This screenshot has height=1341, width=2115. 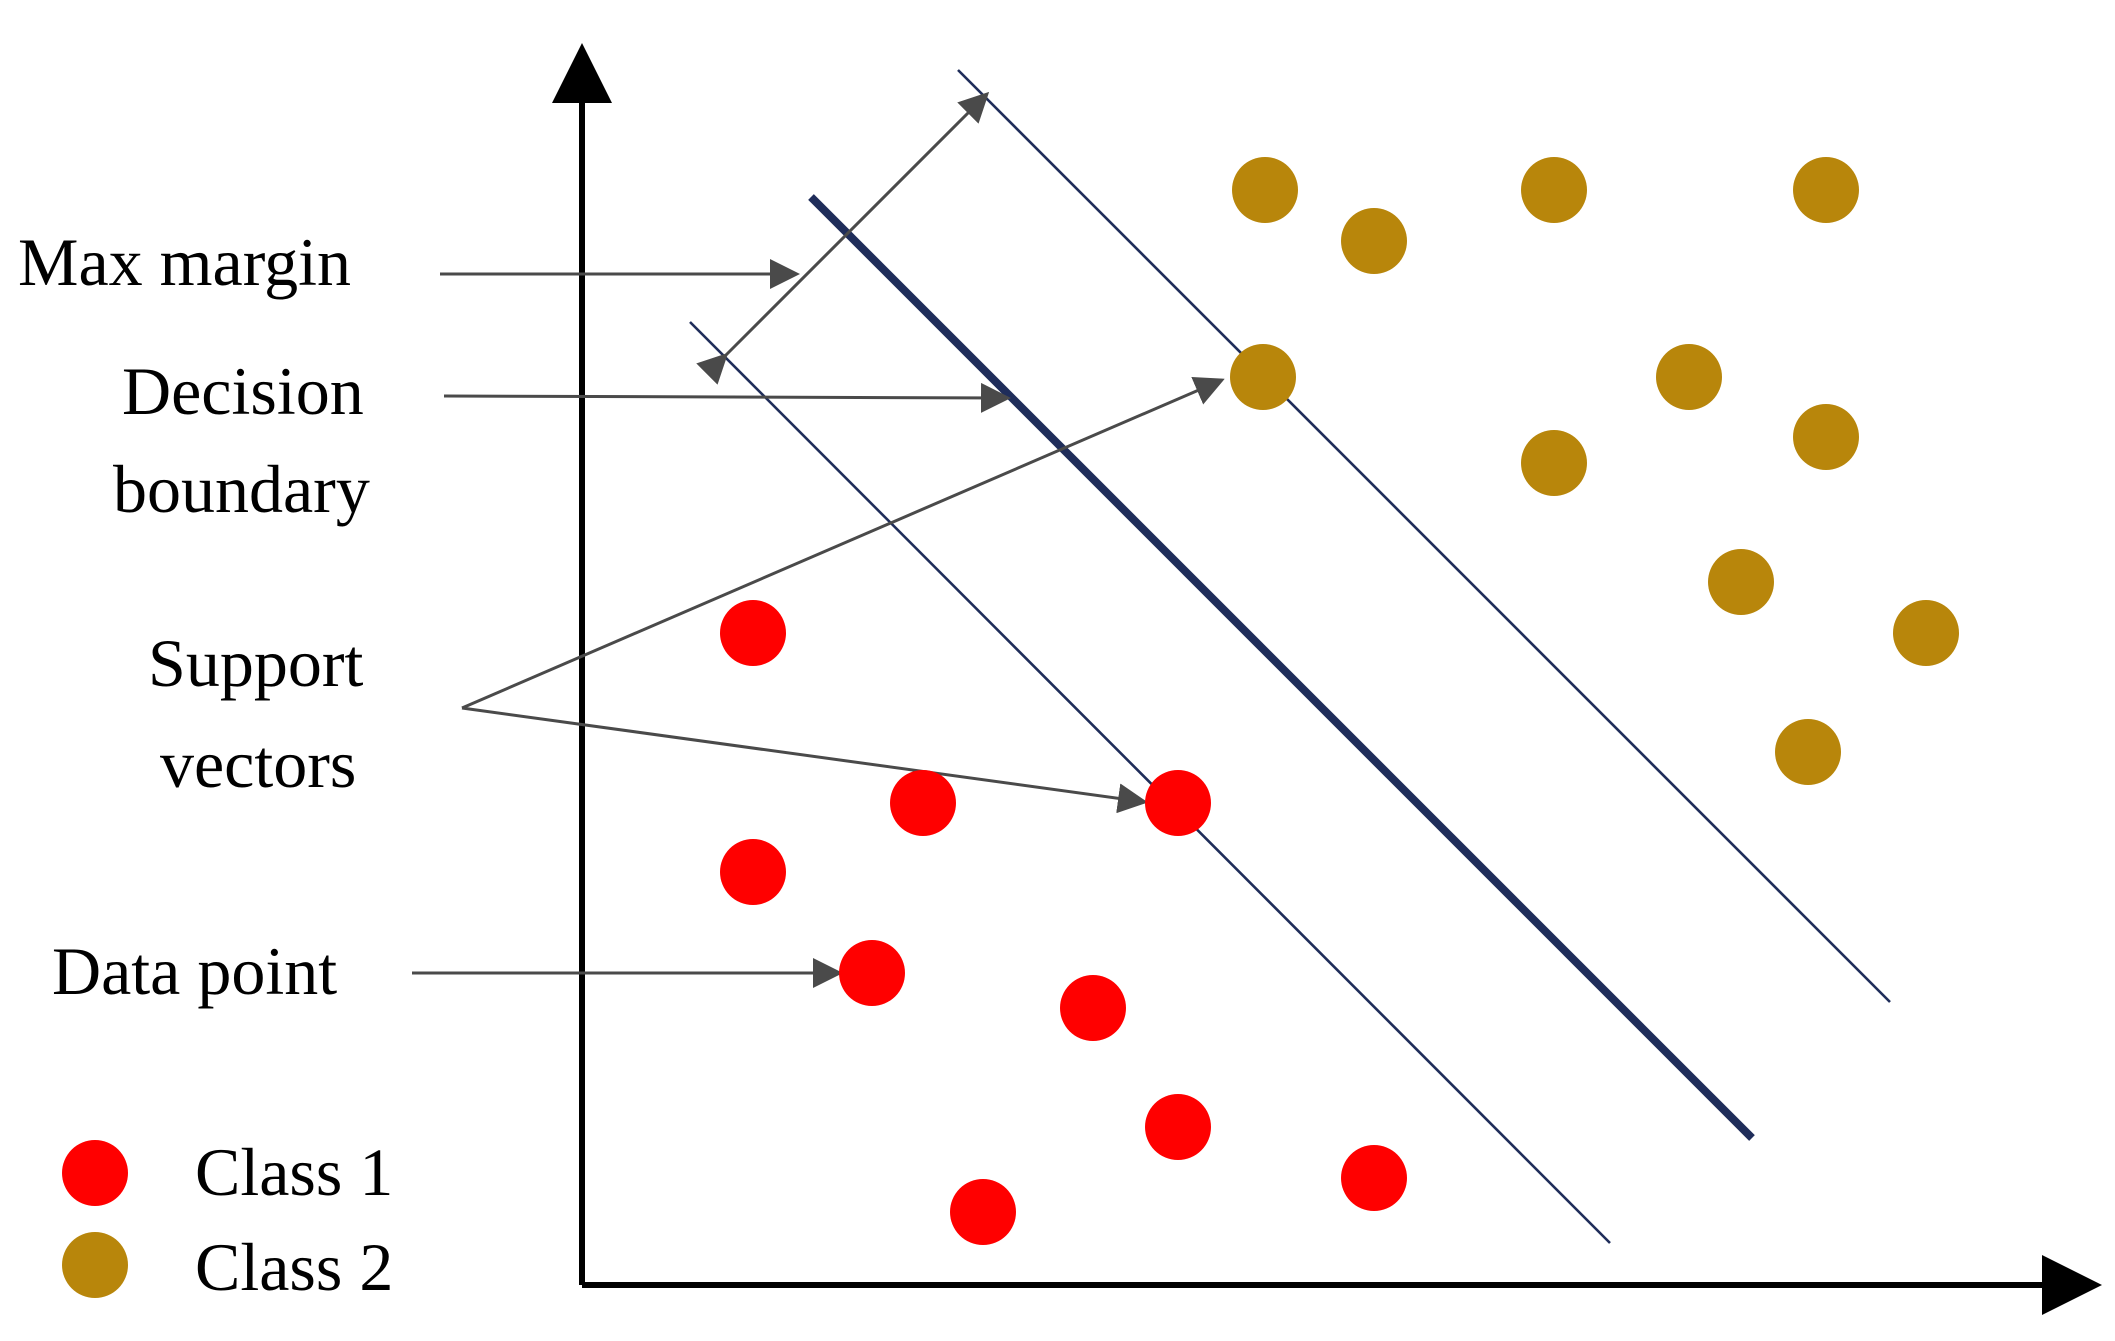 What do you see at coordinates (241, 489) in the screenshot?
I see `decision-boundary-label-line2: boundary` at bounding box center [241, 489].